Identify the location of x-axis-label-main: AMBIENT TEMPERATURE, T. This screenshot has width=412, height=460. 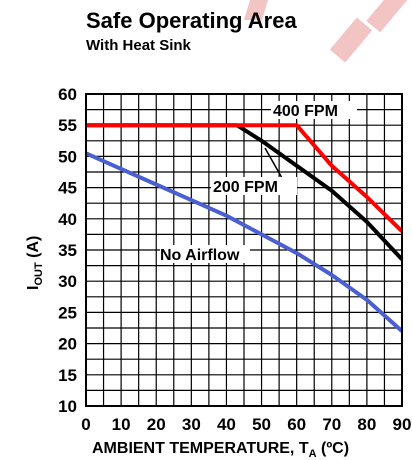
(200, 448).